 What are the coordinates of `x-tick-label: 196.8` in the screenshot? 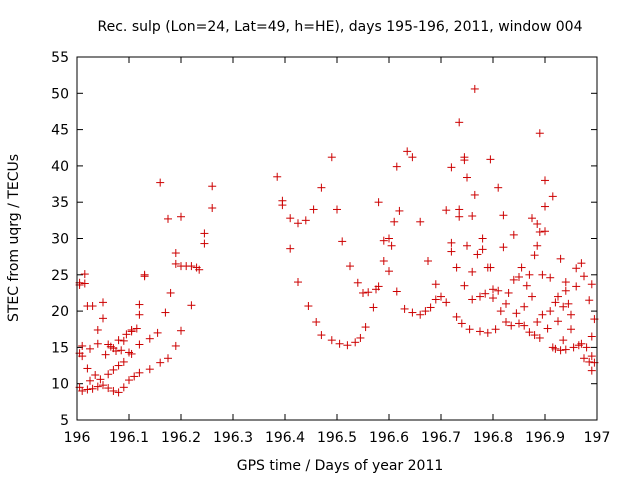 It's located at (493, 438).